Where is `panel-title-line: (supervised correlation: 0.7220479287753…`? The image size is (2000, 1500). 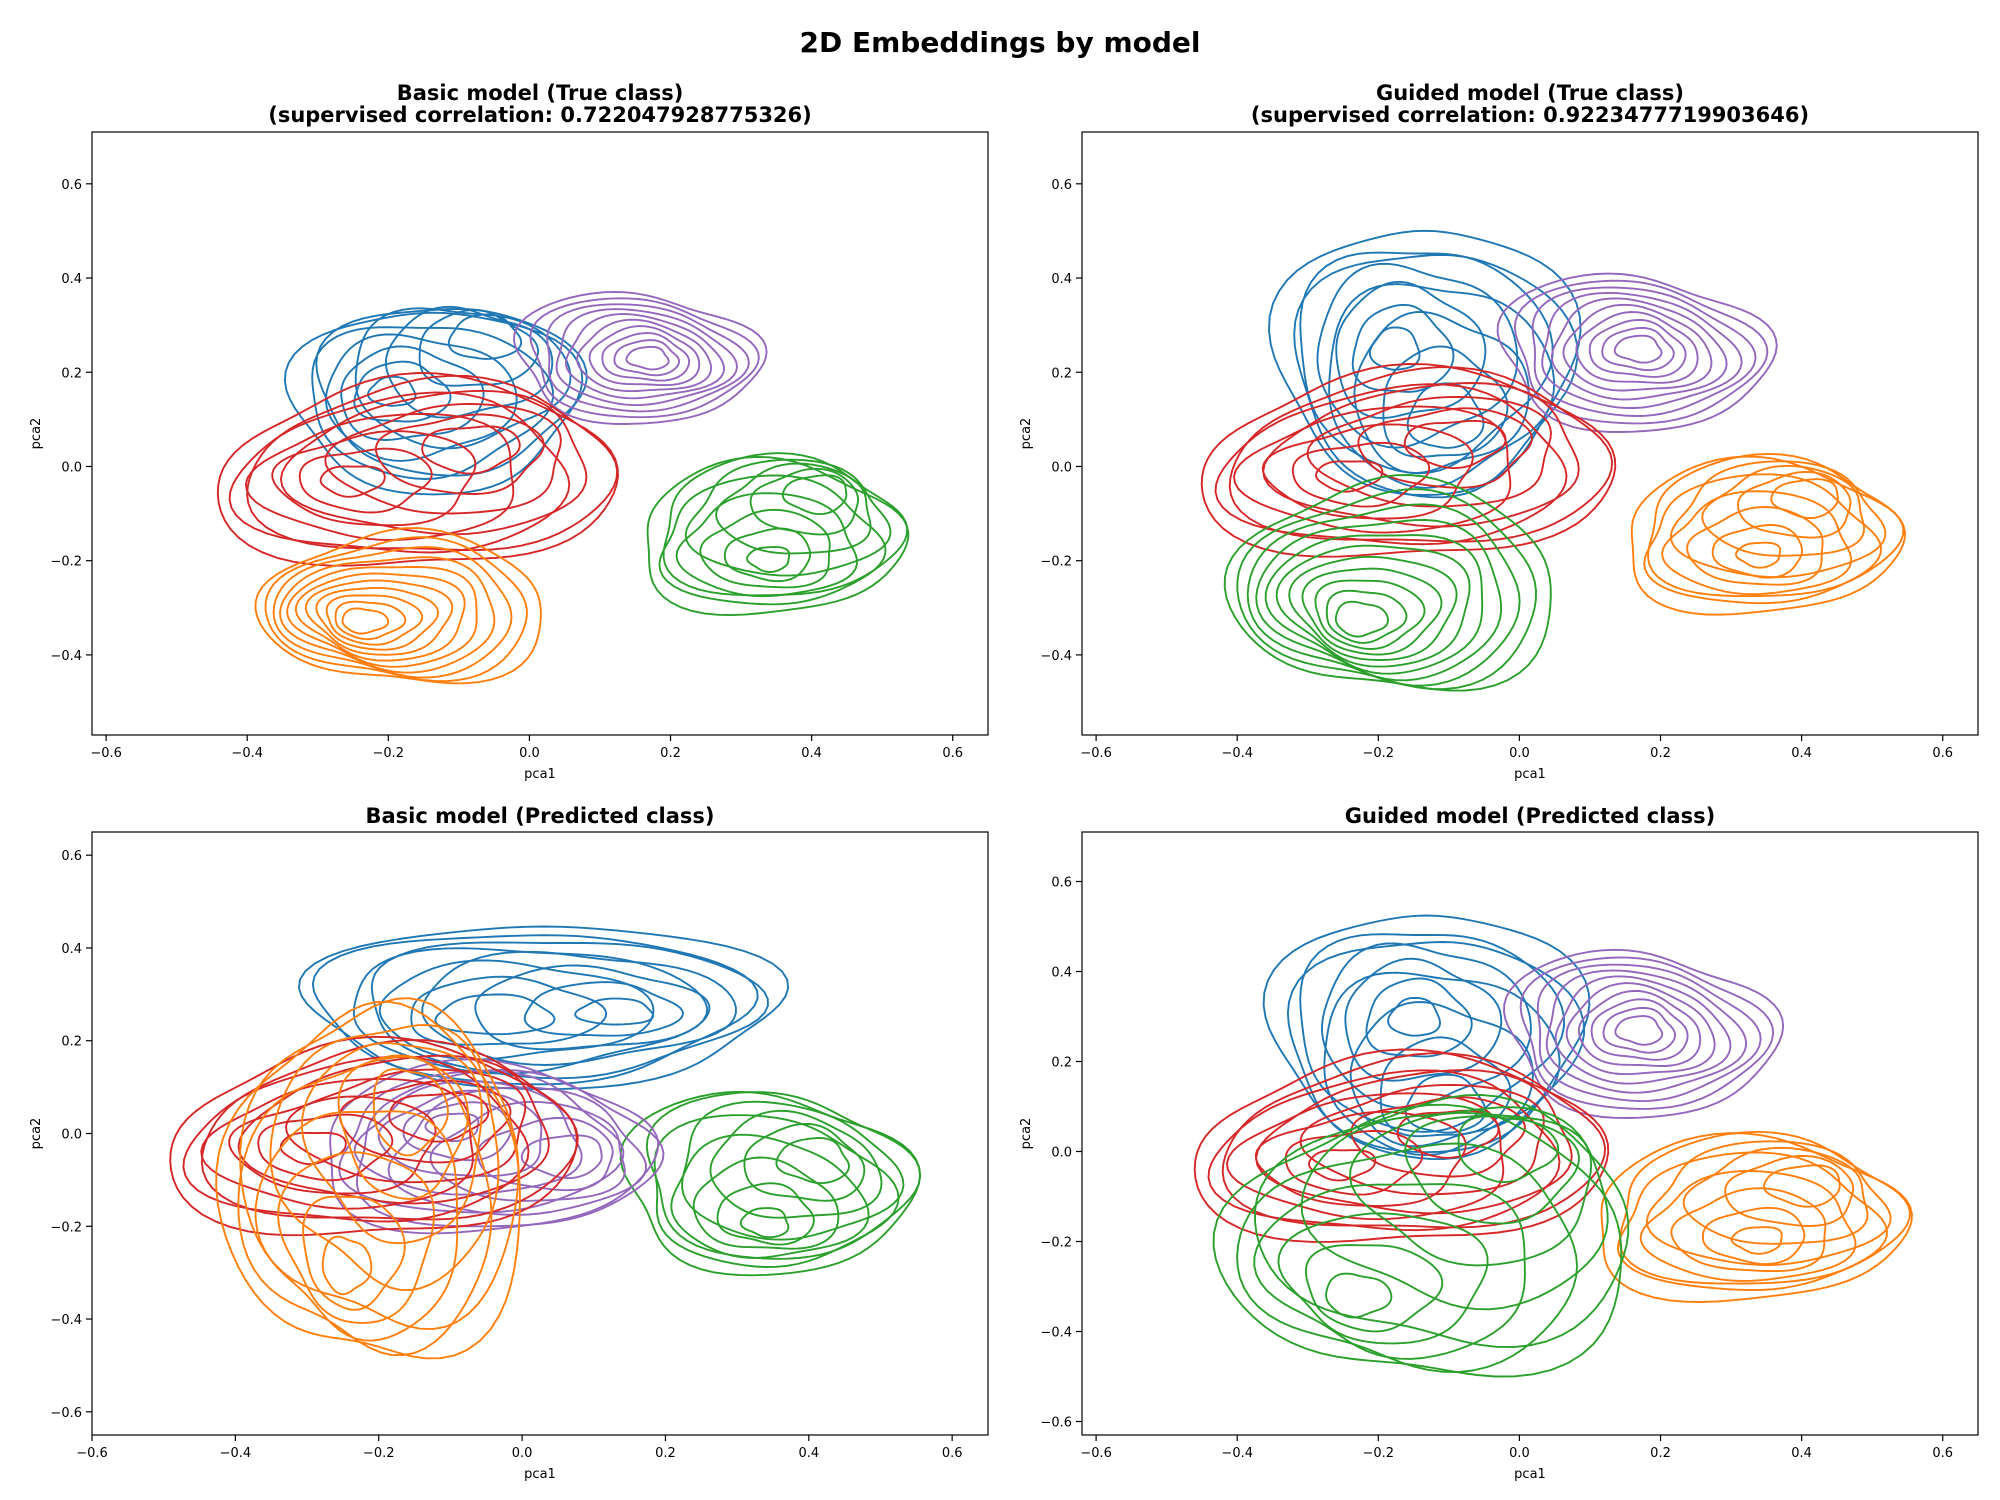
panel-title-line: (supervised correlation: 0.7220479287753… is located at coordinates (540, 115).